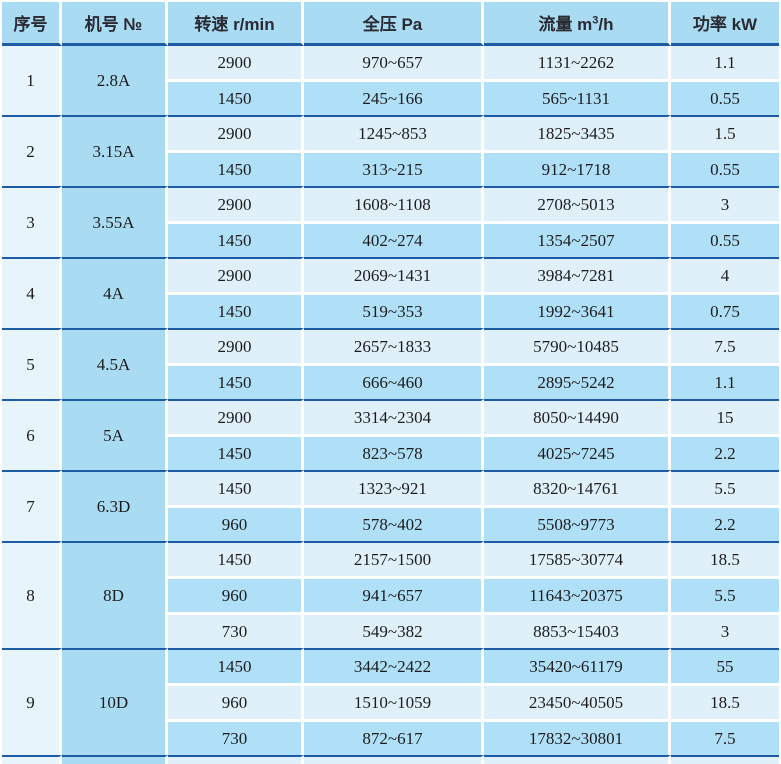 The image size is (781, 764). What do you see at coordinates (32, 150) in the screenshot?
I see `serial-number-cell: 2` at bounding box center [32, 150].